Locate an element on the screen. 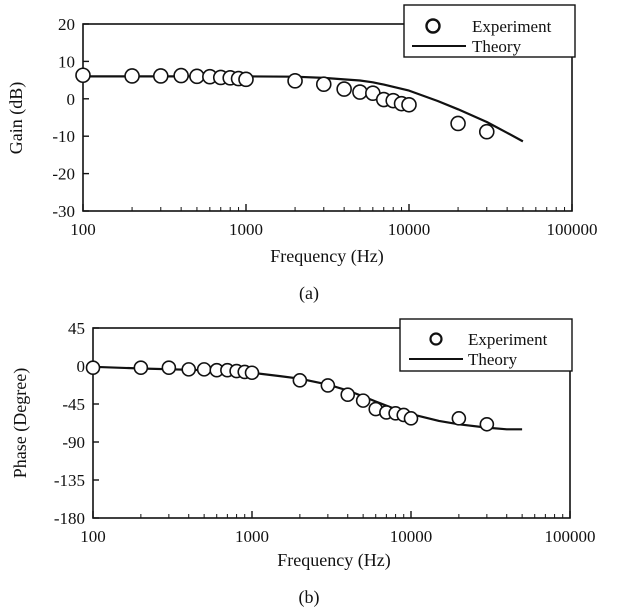  gain-legend-marker is located at coordinates (433, 26).